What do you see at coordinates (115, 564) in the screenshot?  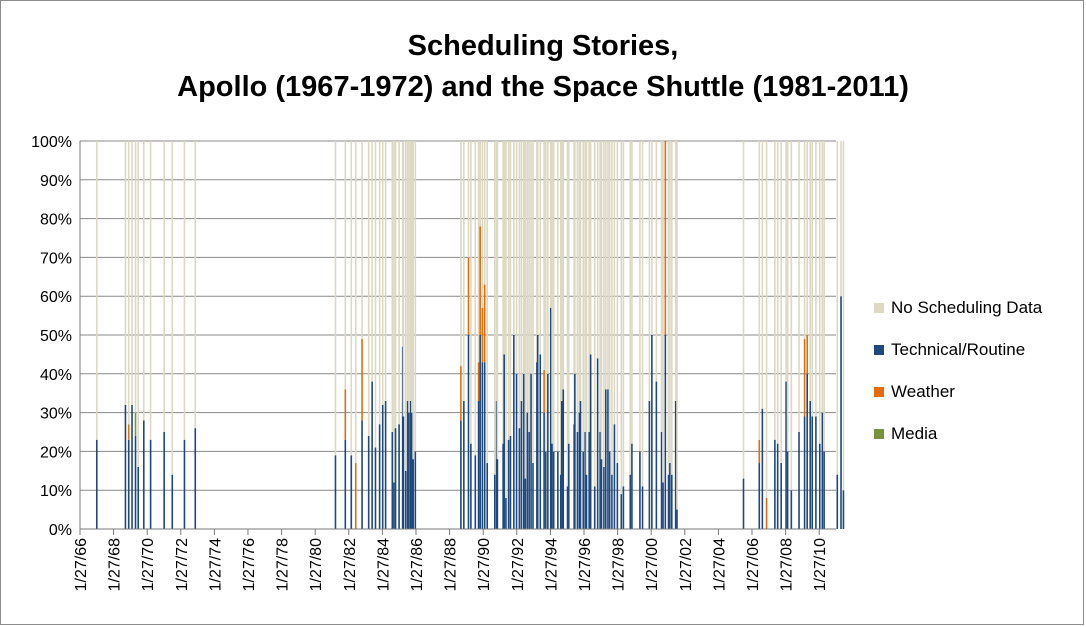 I see `x-tick-label: 1/27/68` at bounding box center [115, 564].